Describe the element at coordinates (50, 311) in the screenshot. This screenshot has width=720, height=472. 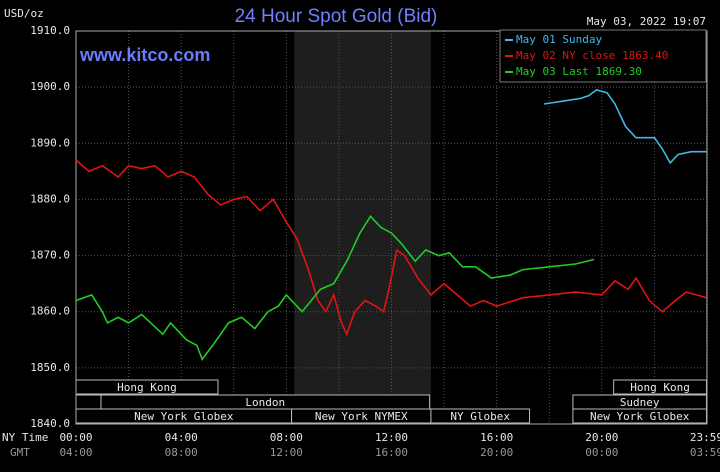
I see `y-tick-label: 1860.0` at that location.